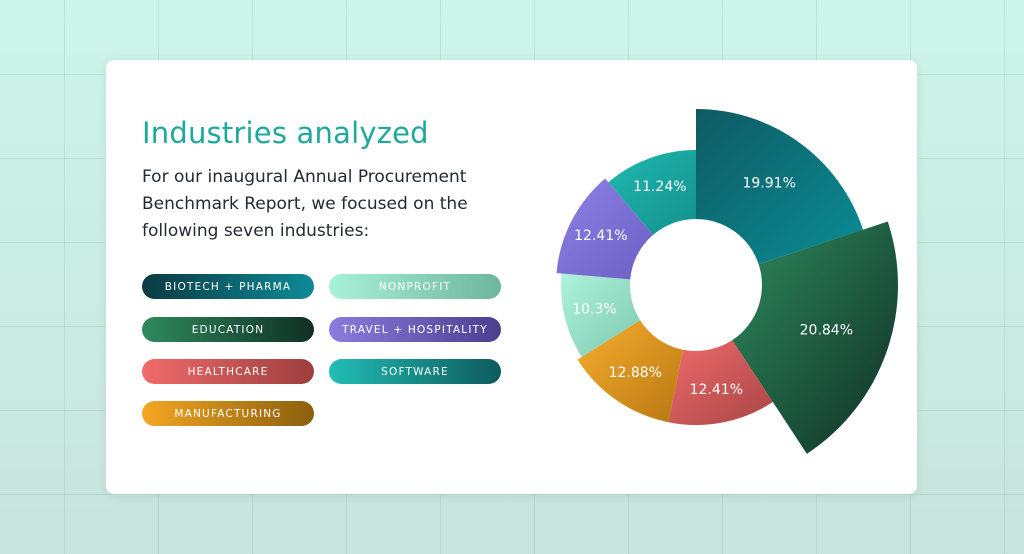  I want to click on page-title: Industries analyzed, so click(285, 133).